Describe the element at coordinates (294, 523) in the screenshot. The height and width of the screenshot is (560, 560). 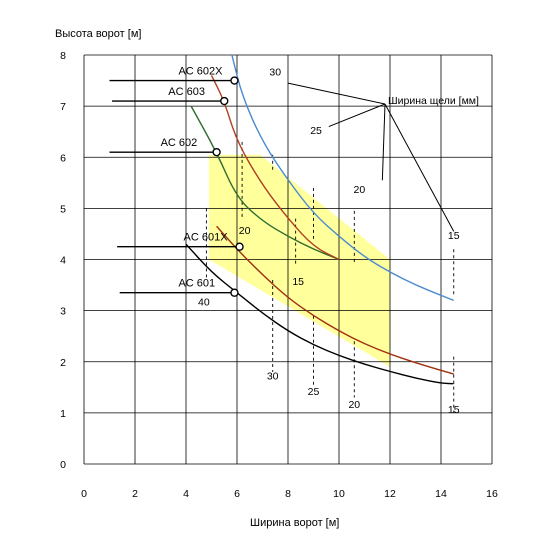
I see `x-axis-title: Ширина ворот [м]` at that location.